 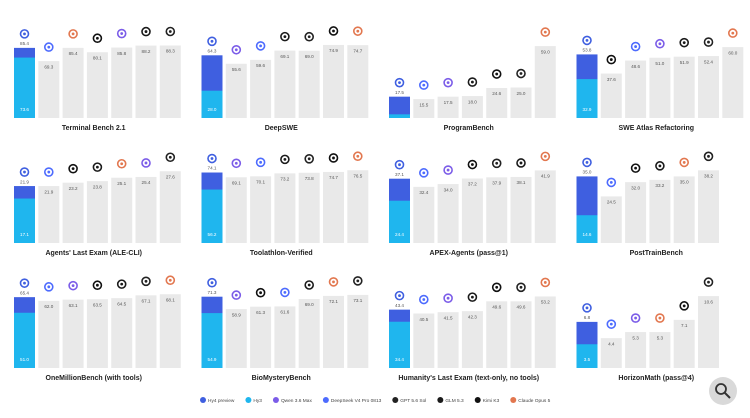 What do you see at coordinates (212, 359) in the screenshot?
I see `inner-value-label: 54.9` at bounding box center [212, 359].